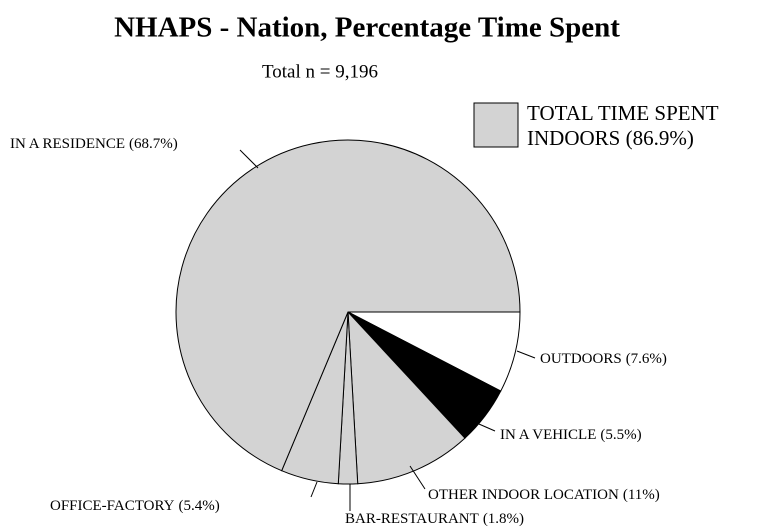  What do you see at coordinates (412, 519) in the screenshot?
I see `slice-category: BAR-RESTAURANT` at bounding box center [412, 519].